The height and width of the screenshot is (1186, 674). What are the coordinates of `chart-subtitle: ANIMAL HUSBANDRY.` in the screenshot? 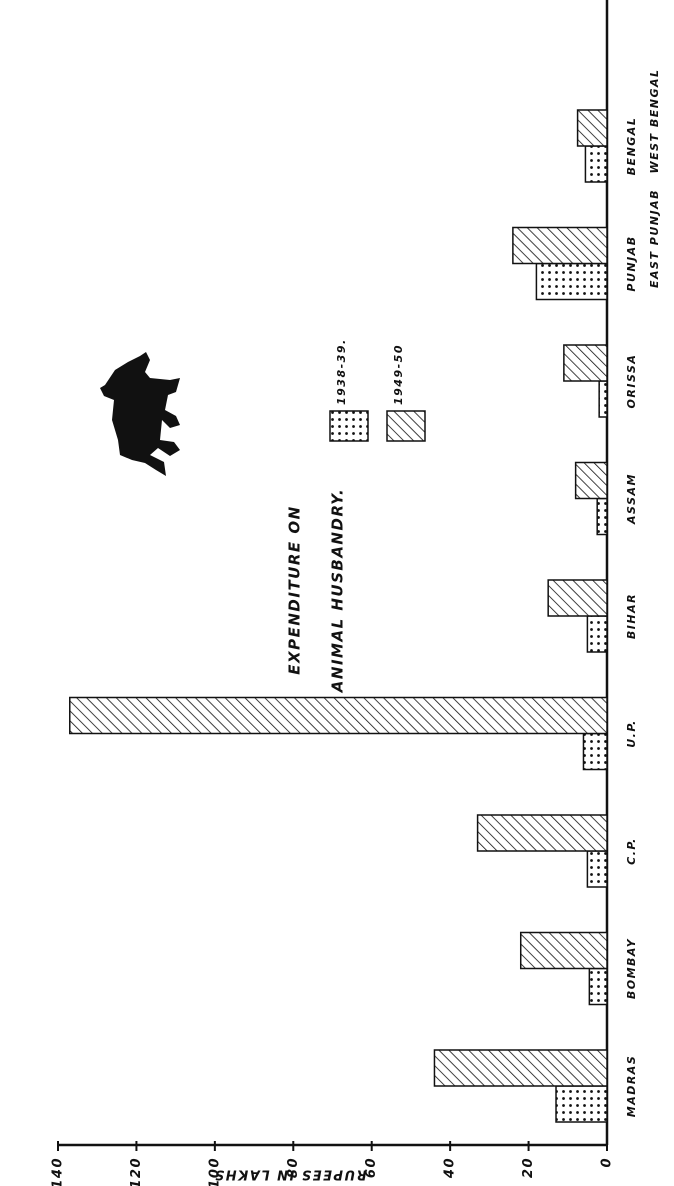 It's located at (338, 590).